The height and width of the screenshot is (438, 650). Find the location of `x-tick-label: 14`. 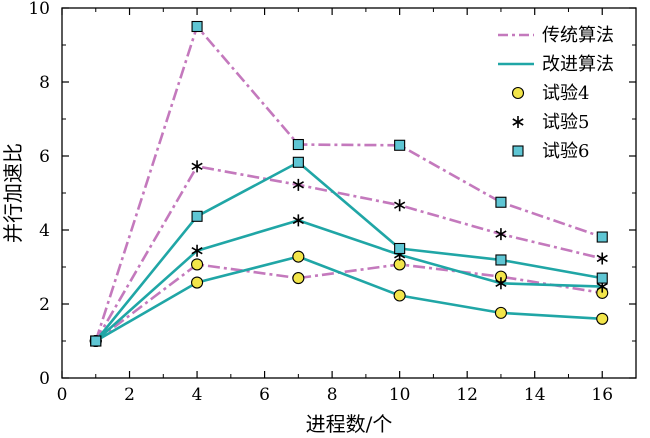

x-tick-label: 14 is located at coordinates (535, 395).